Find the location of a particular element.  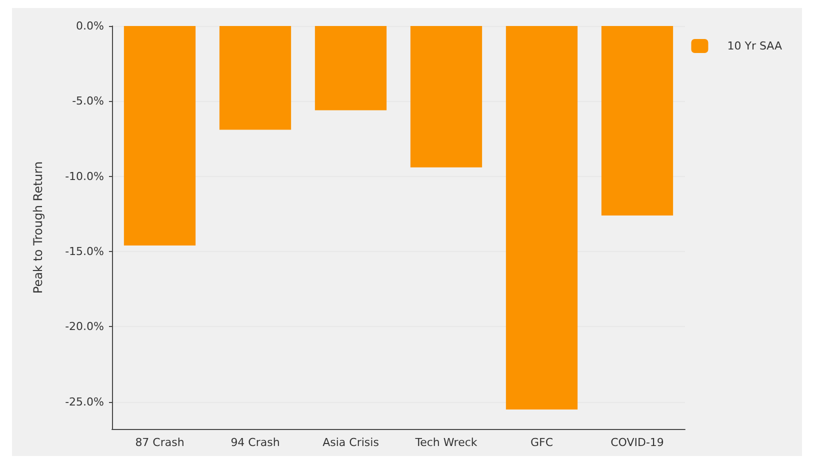

y-tick-label: -20.0% is located at coordinates (84, 327).